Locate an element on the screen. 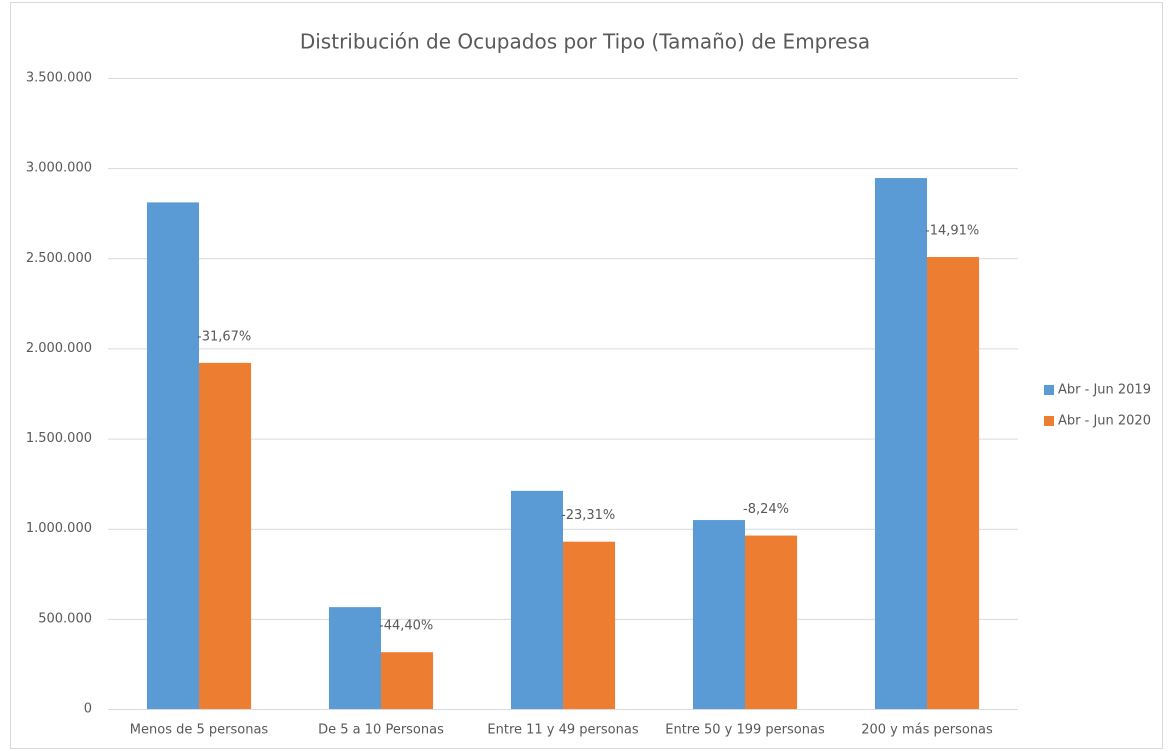 The height and width of the screenshot is (751, 1172). y-tick-label: 500.000 is located at coordinates (65, 618).